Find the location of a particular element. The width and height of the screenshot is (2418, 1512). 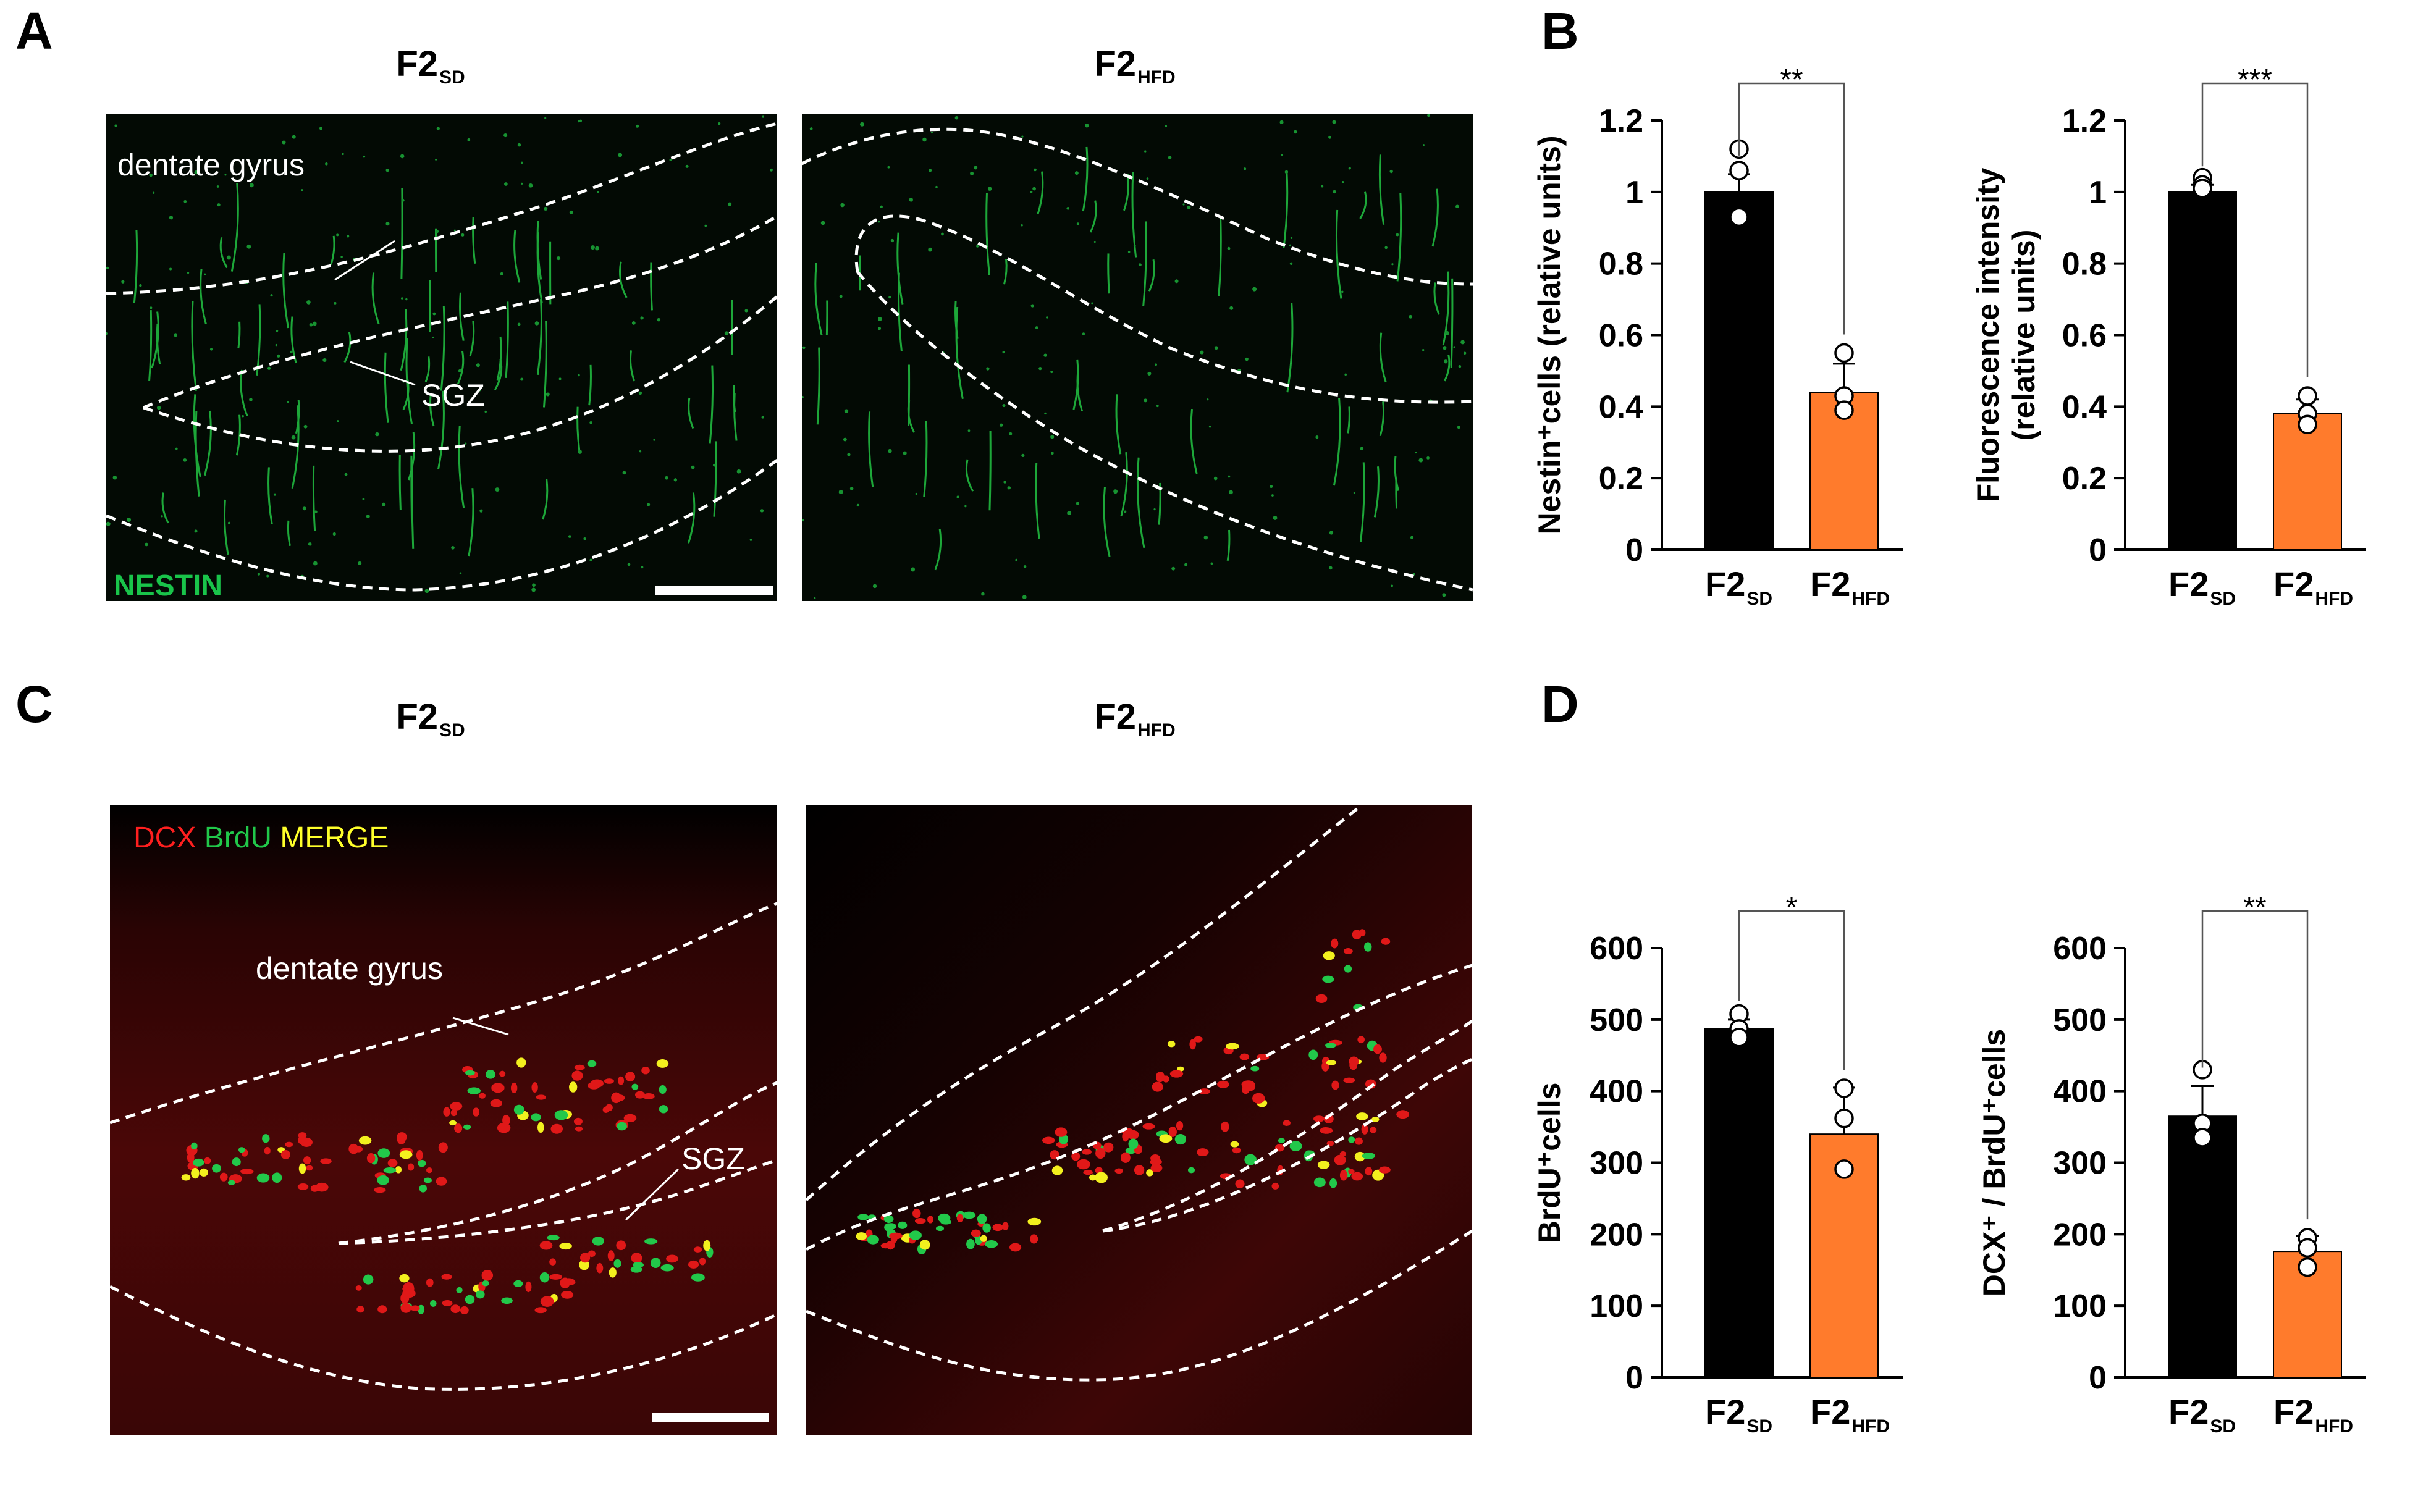

stain-legend: DCX BrdU MERGE is located at coordinates (261, 838).